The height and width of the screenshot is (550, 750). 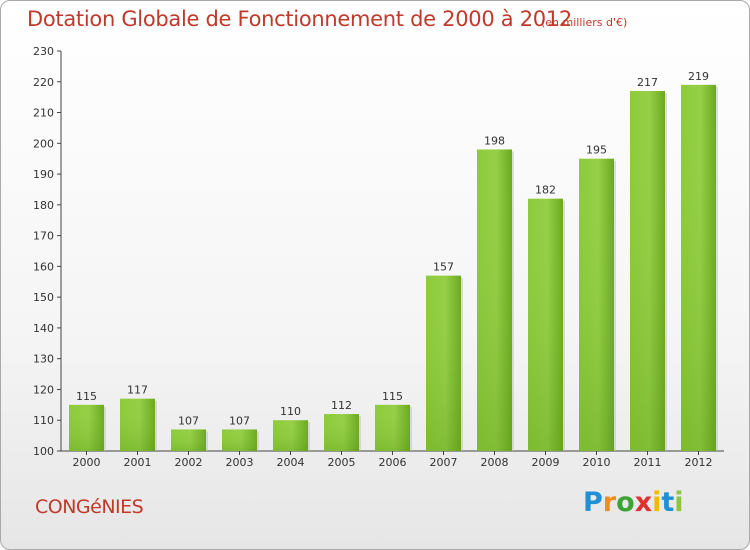 What do you see at coordinates (668, 502) in the screenshot?
I see `logo-letter: t` at bounding box center [668, 502].